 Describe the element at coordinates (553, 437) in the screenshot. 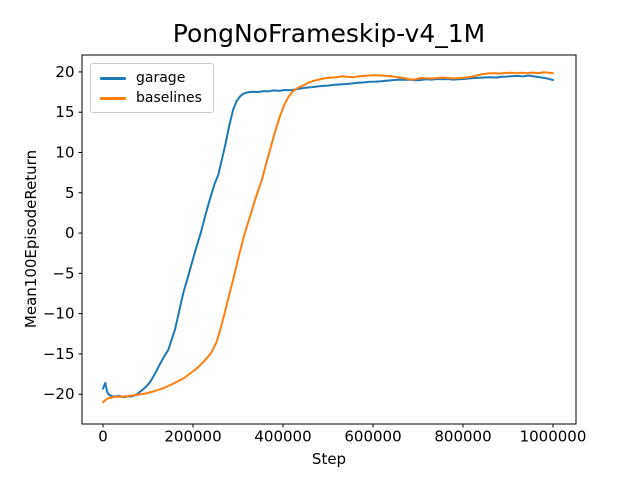

I see `x-tick-label: 1000000` at that location.